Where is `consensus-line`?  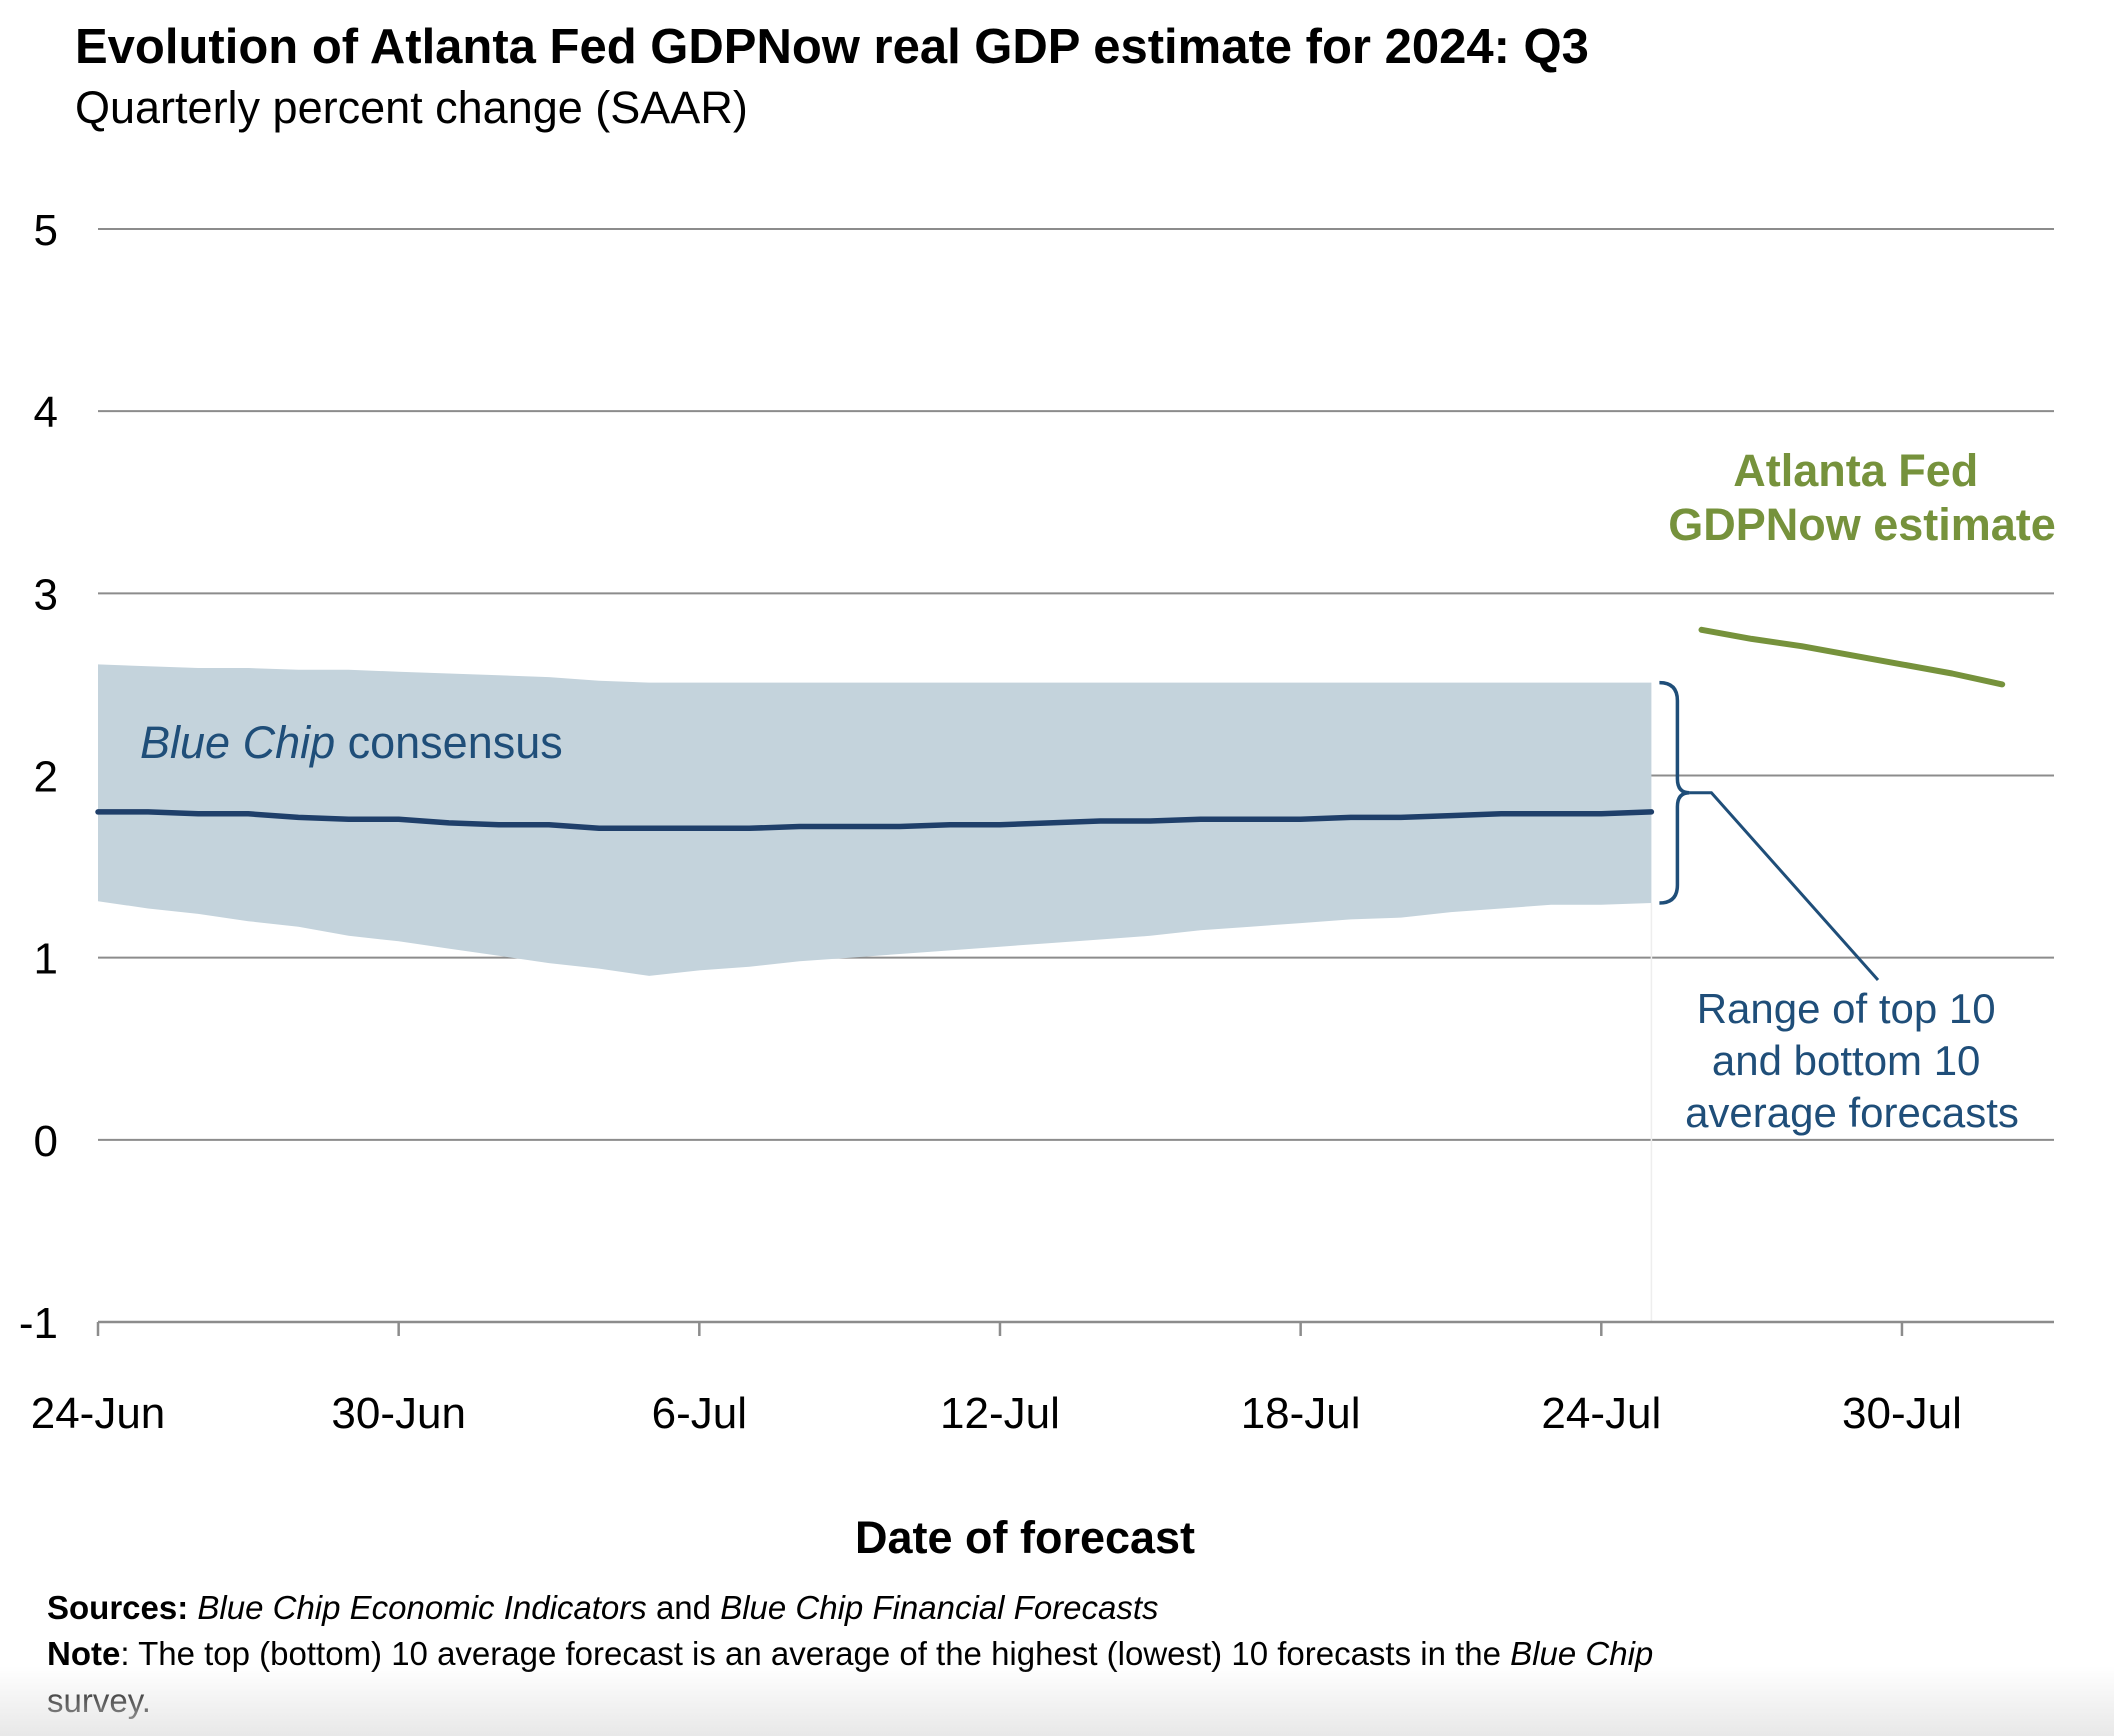 consensus-line is located at coordinates (875, 820).